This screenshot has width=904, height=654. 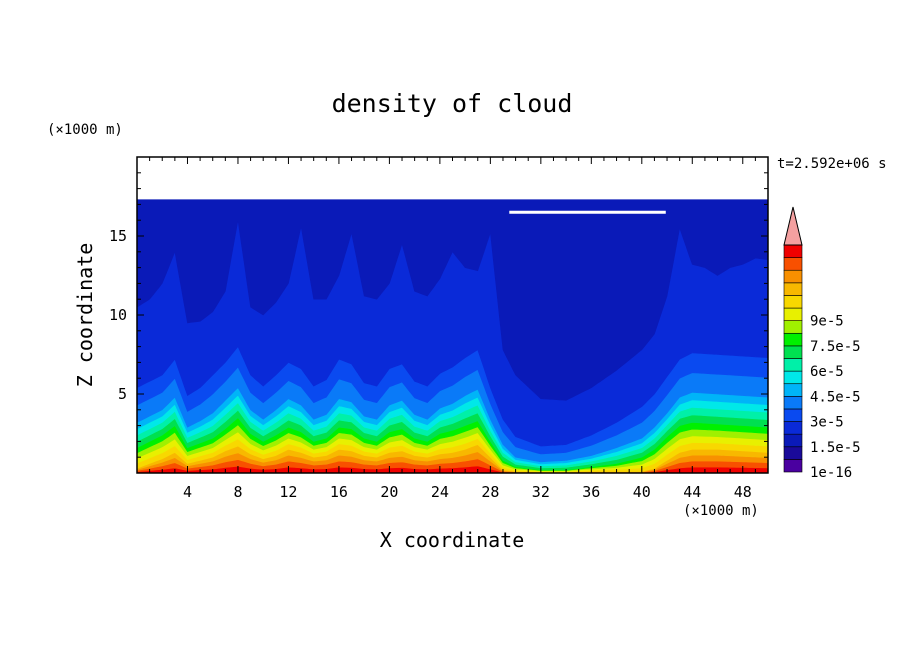 I want to click on x-tick-label: 44, so click(x=692, y=492).